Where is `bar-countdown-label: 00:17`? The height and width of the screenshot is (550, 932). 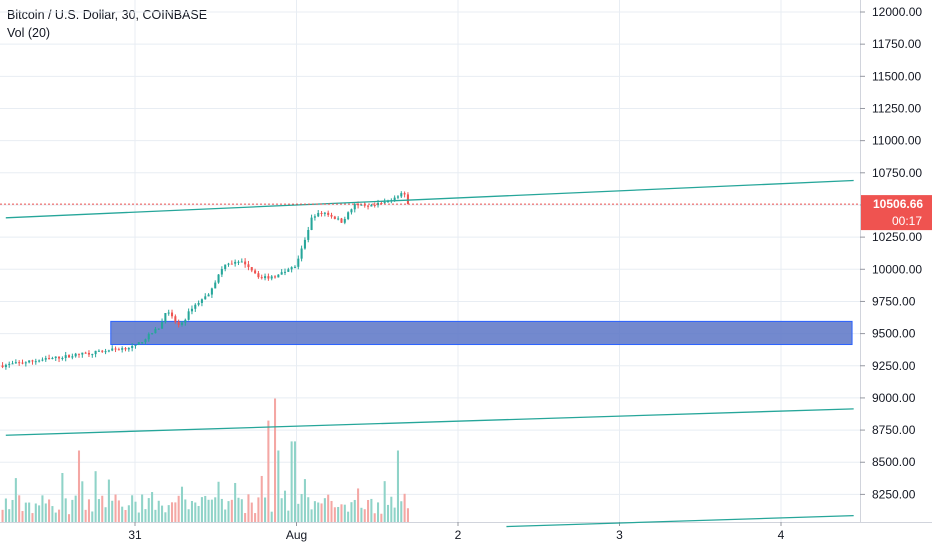
bar-countdown-label: 00:17 is located at coordinates (907, 221).